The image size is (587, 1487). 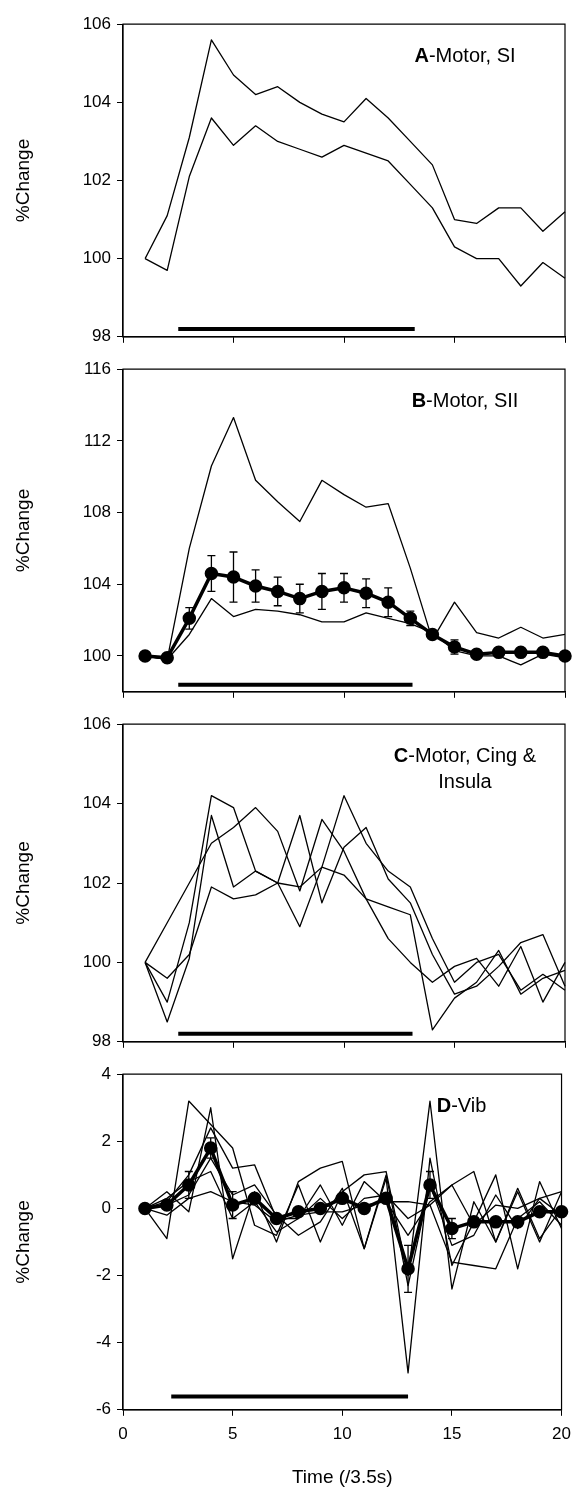 What do you see at coordinates (562, 1433) in the screenshot?
I see `x-tick-label: 20` at bounding box center [562, 1433].